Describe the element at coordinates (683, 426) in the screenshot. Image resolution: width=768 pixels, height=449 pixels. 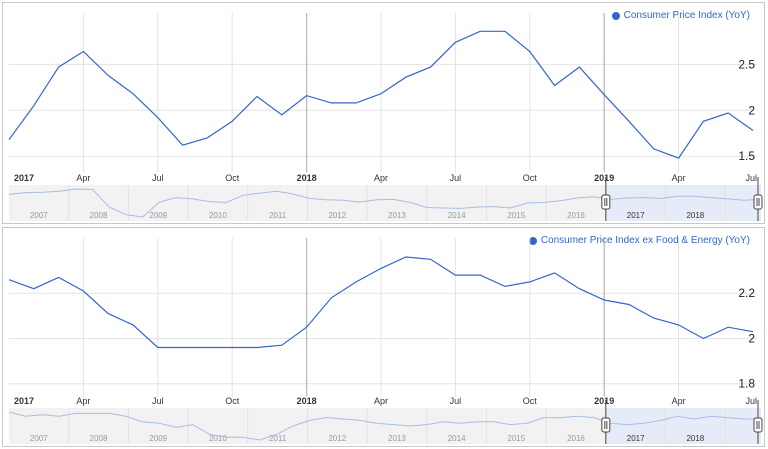
I see `navigator-selected-range` at that location.